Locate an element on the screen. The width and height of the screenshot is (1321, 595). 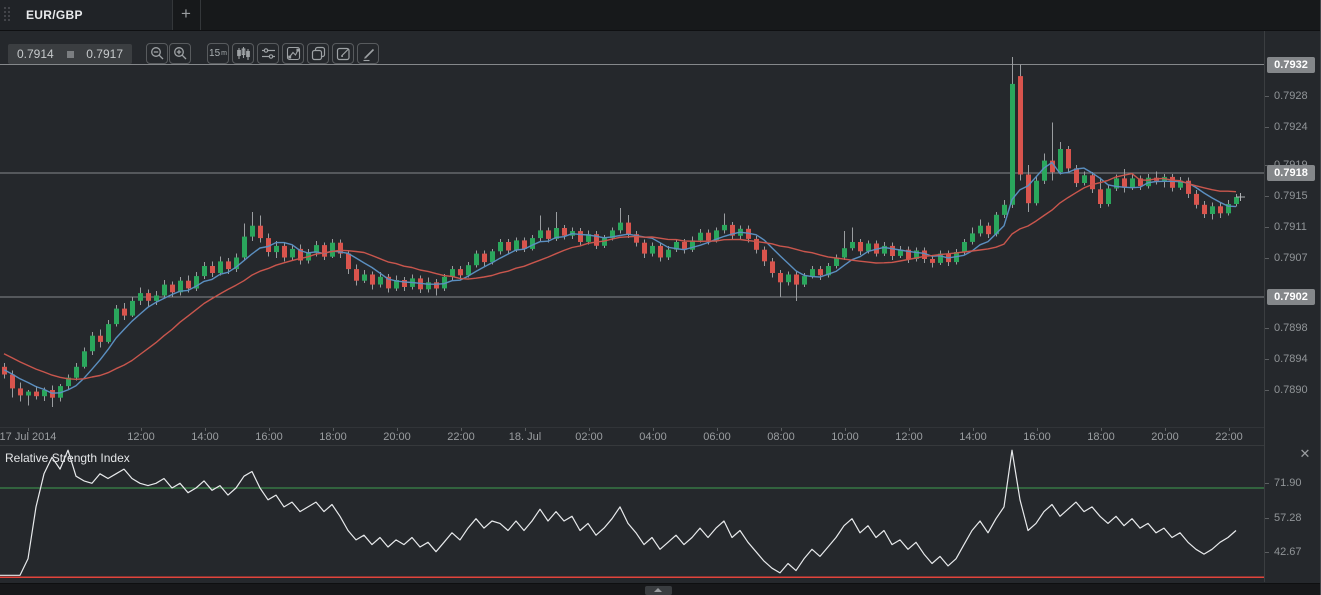
bid-ask-widget: 0.7914 0.7917 is located at coordinates (70, 54).